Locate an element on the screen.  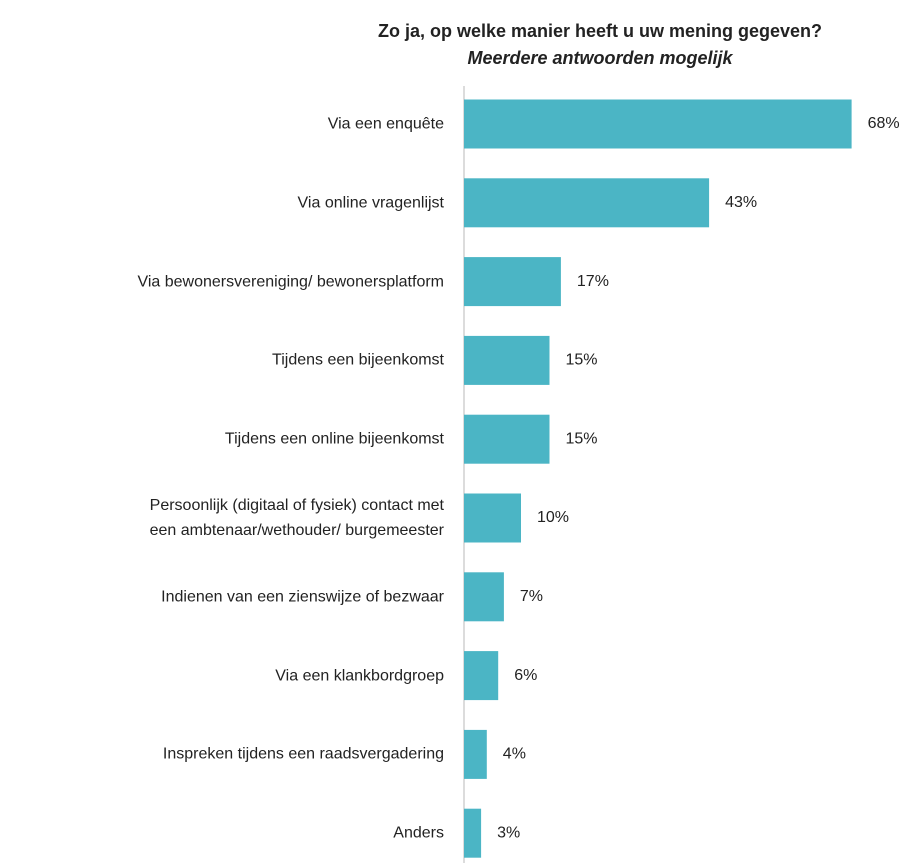
value-label: 4% is located at coordinates (514, 754).